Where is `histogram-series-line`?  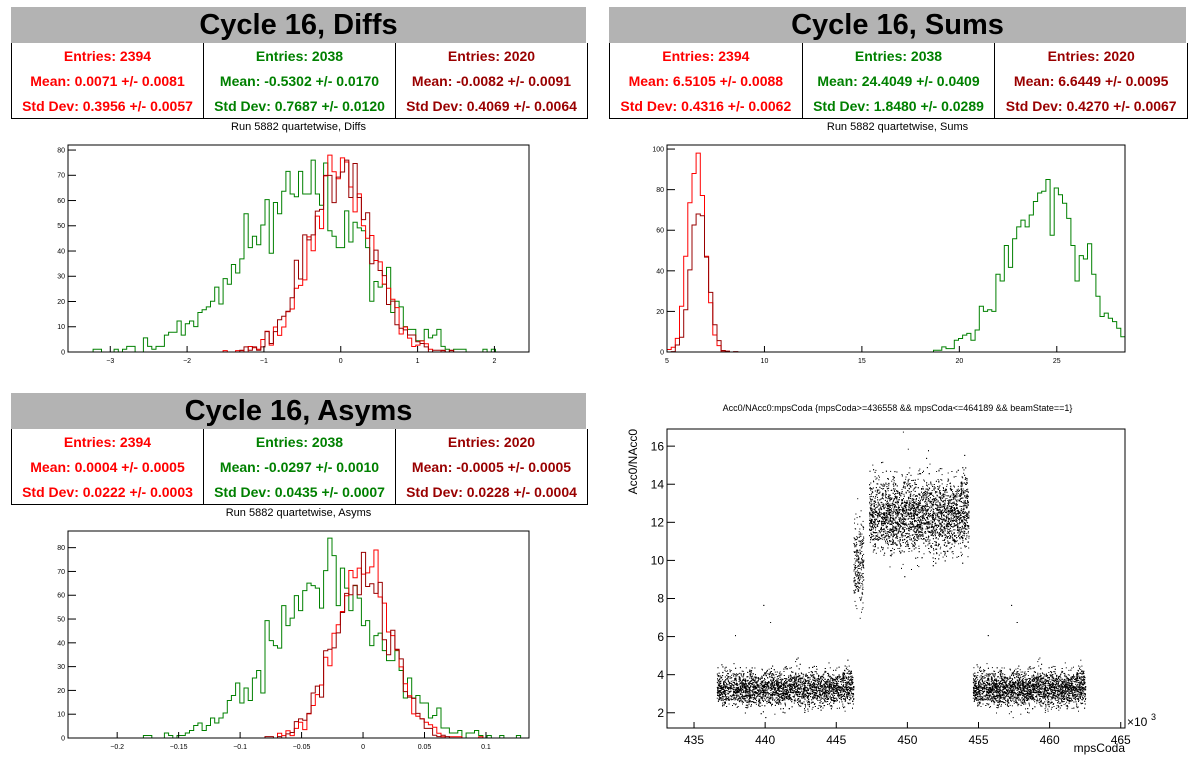 histogram-series-line is located at coordinates (896, 266).